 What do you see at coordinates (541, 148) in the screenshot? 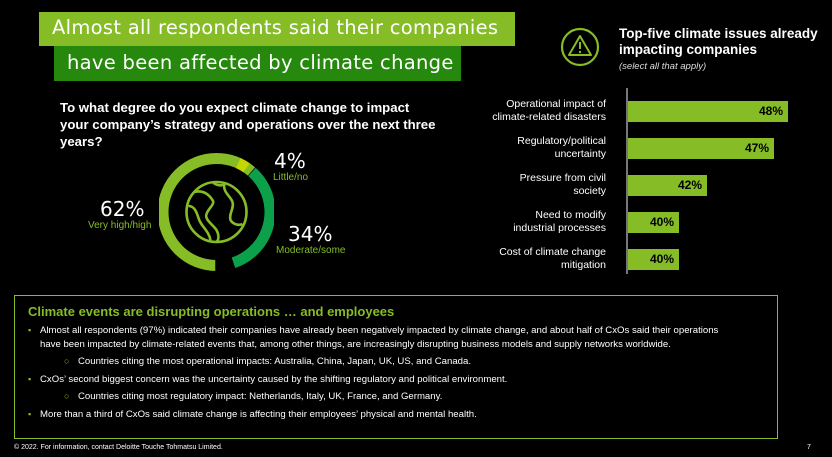
I see `bar-label: Regulatory/political uncertainty` at bounding box center [541, 148].